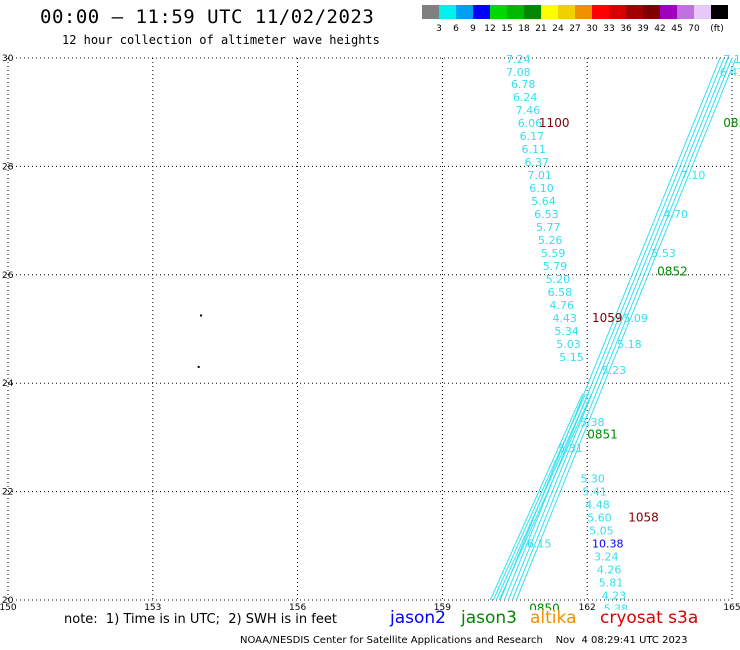 The height and width of the screenshot is (650, 740). I want to click on wave-height-label: 7.08, so click(518, 72).